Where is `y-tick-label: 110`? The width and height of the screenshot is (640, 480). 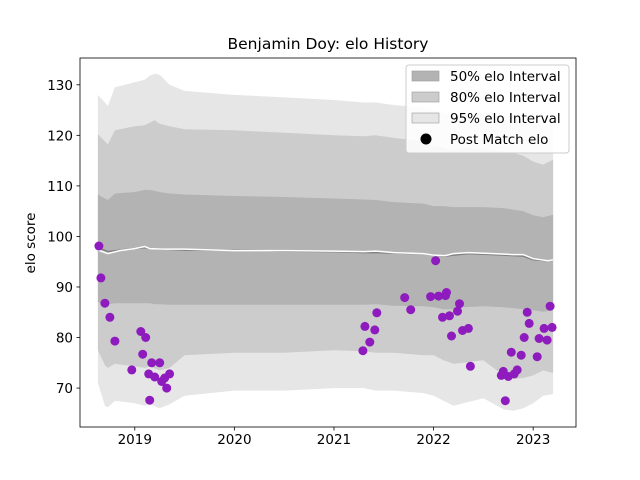 y-tick-label: 110 is located at coordinates (60, 187).